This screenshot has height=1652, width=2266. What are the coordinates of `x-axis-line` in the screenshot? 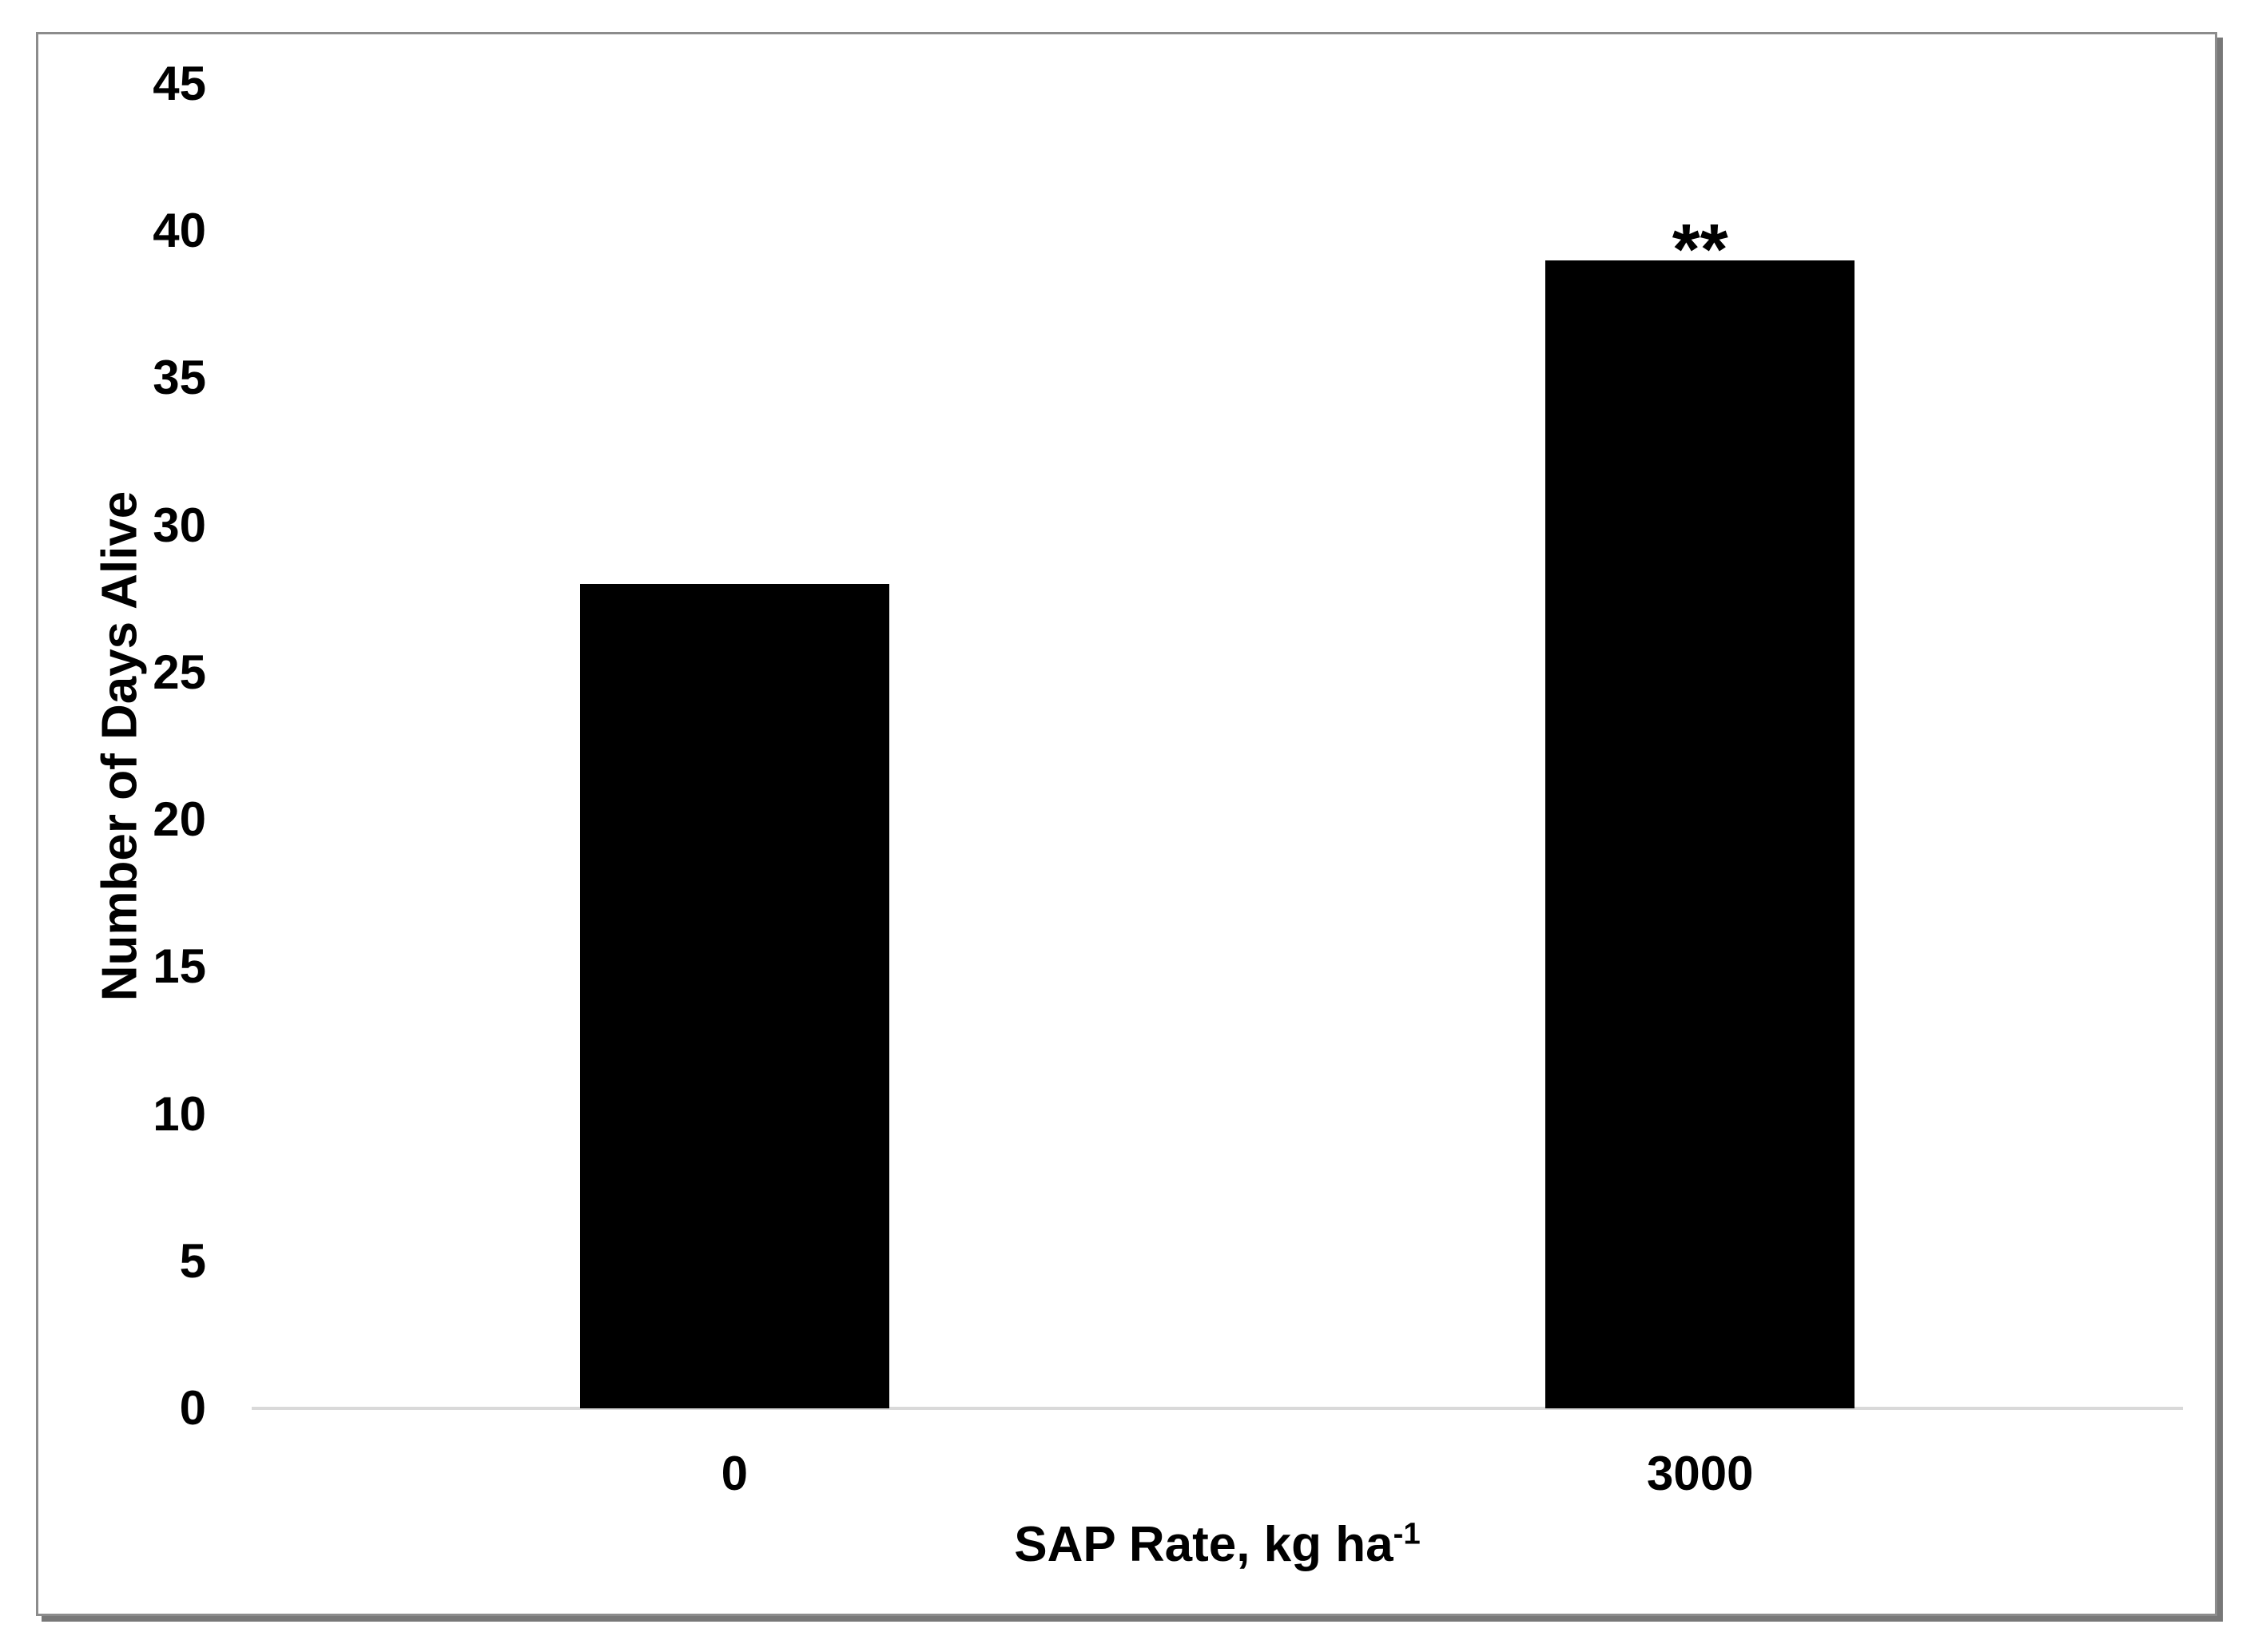 It's located at (1217, 1408).